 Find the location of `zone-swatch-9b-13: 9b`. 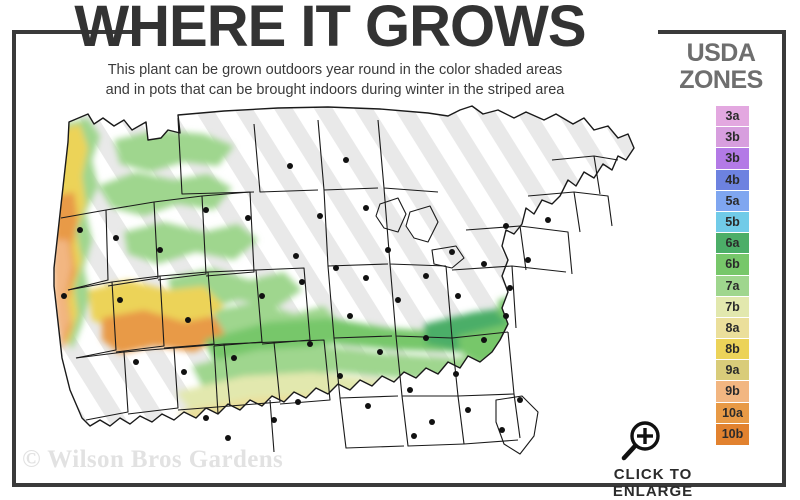

zone-swatch-9b-13: 9b is located at coordinates (732, 392).